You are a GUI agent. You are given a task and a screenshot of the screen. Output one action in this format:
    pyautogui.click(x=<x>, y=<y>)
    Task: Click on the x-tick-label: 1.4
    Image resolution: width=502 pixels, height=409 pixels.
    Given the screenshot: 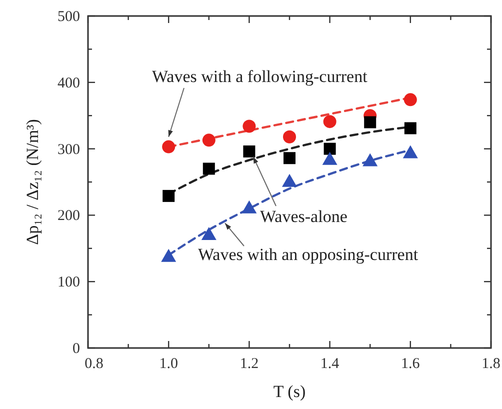 What is the action you would take?
    pyautogui.click(x=330, y=364)
    